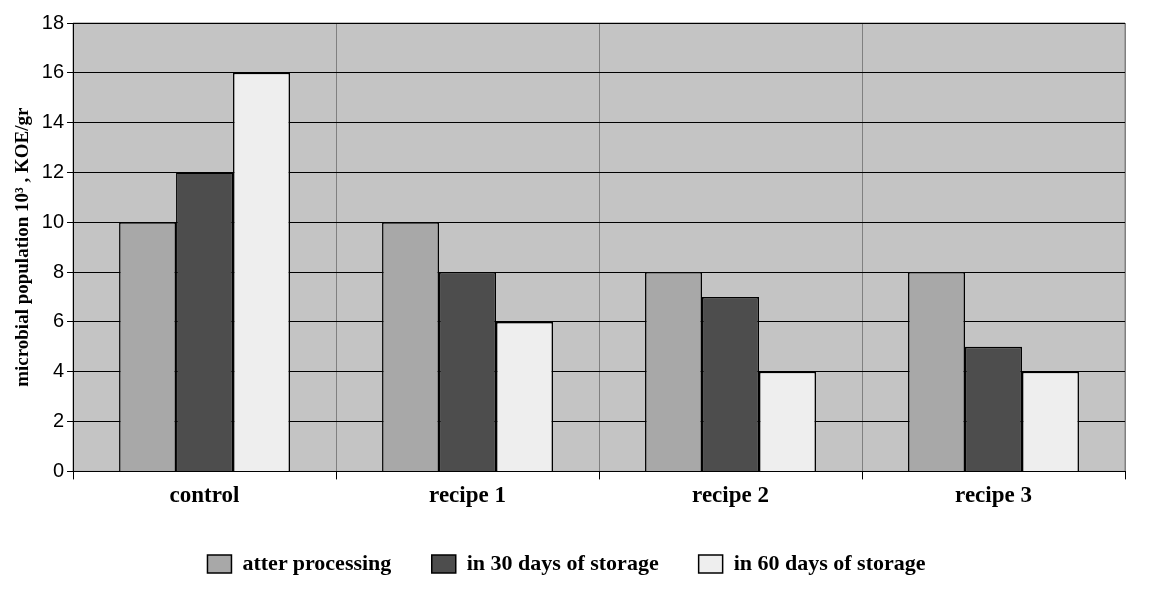  Describe the element at coordinates (993, 495) in the screenshot. I see `x-tick-label: recipe 3` at that location.